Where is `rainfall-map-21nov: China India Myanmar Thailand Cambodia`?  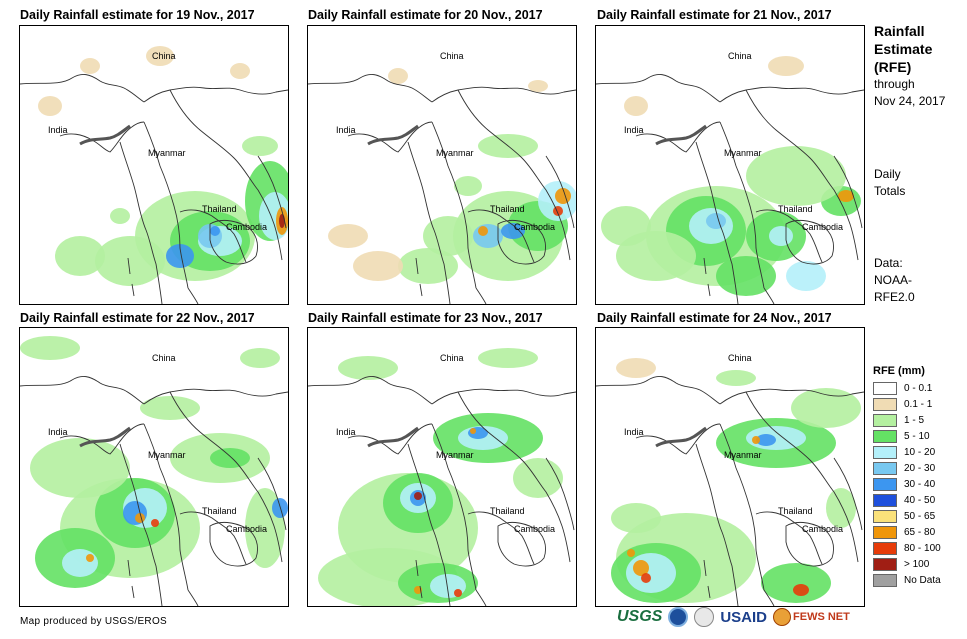 rainfall-map-21nov: China India Myanmar Thailand Cambodia is located at coordinates (730, 165).